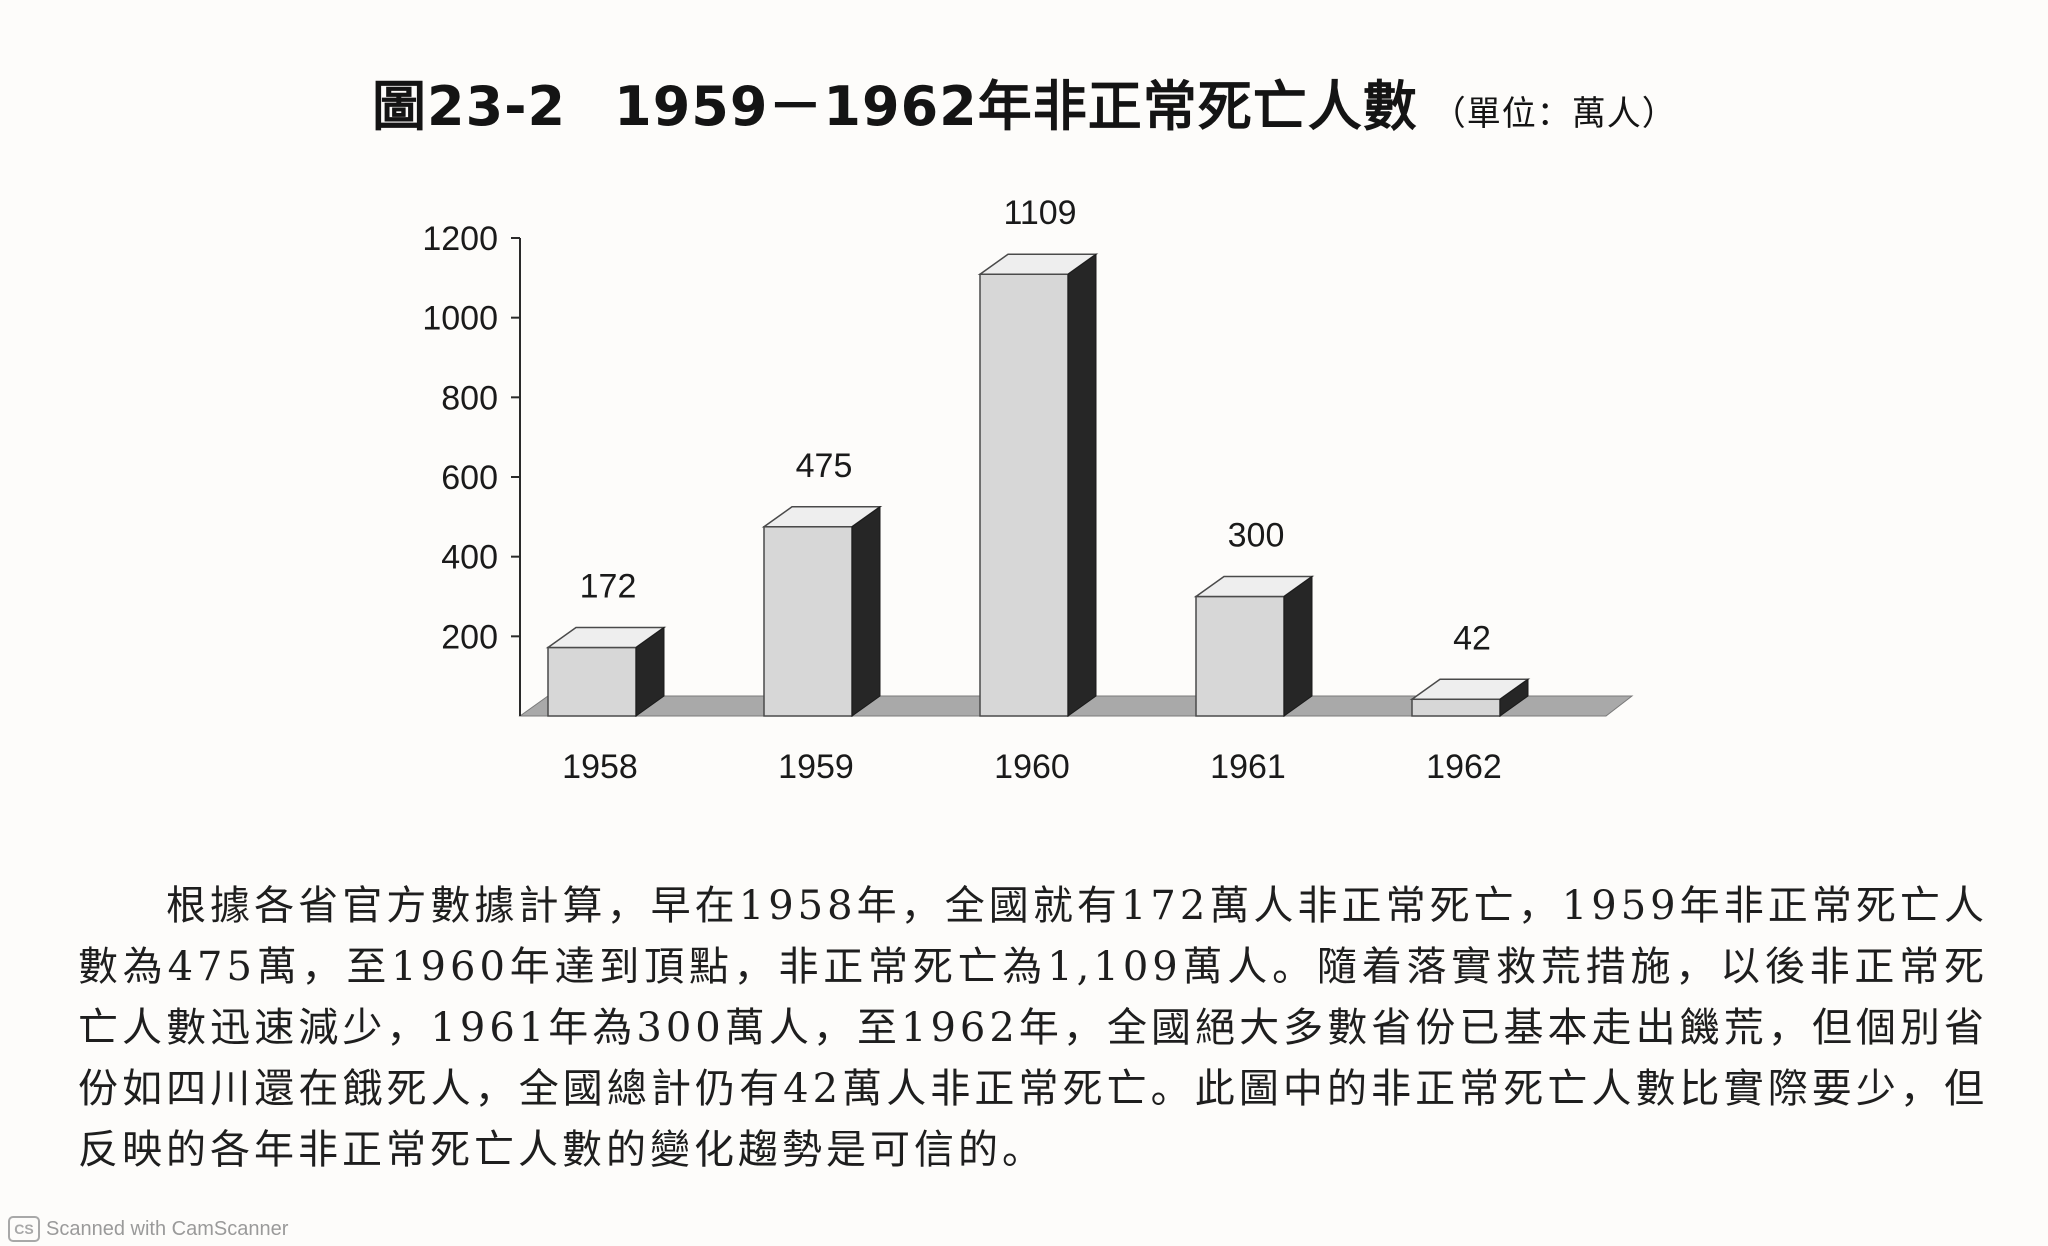 Image resolution: width=2048 pixels, height=1246 pixels. I want to click on x-category-label: 1958, so click(600, 767).